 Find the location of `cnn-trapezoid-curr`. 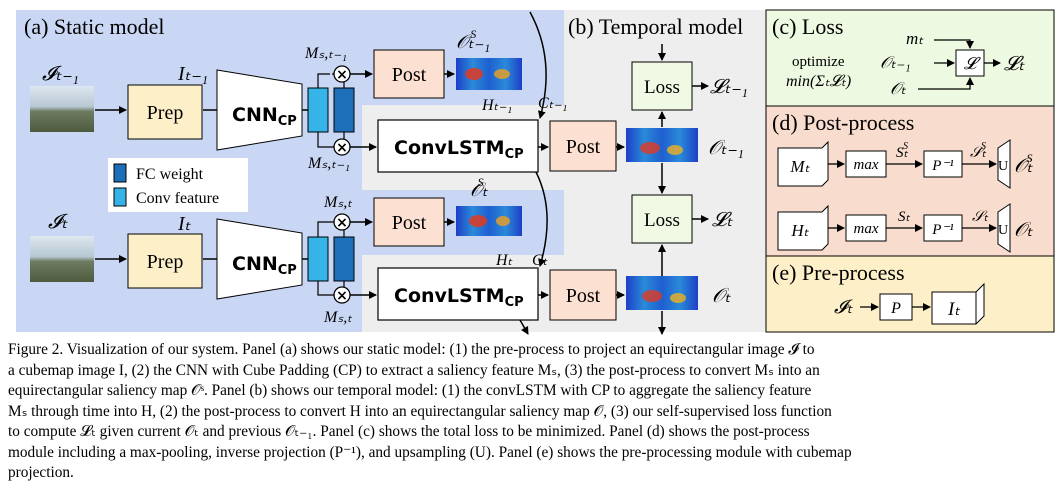

cnn-trapezoid-curr is located at coordinates (259, 259).